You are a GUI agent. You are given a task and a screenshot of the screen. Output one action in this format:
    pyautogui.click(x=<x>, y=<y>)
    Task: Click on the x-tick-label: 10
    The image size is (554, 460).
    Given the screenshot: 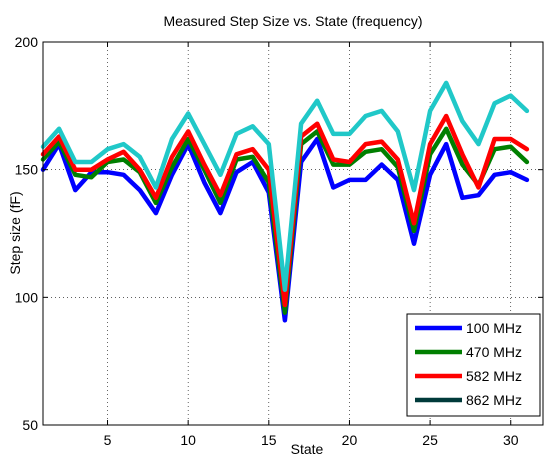 What is the action you would take?
    pyautogui.click(x=188, y=440)
    